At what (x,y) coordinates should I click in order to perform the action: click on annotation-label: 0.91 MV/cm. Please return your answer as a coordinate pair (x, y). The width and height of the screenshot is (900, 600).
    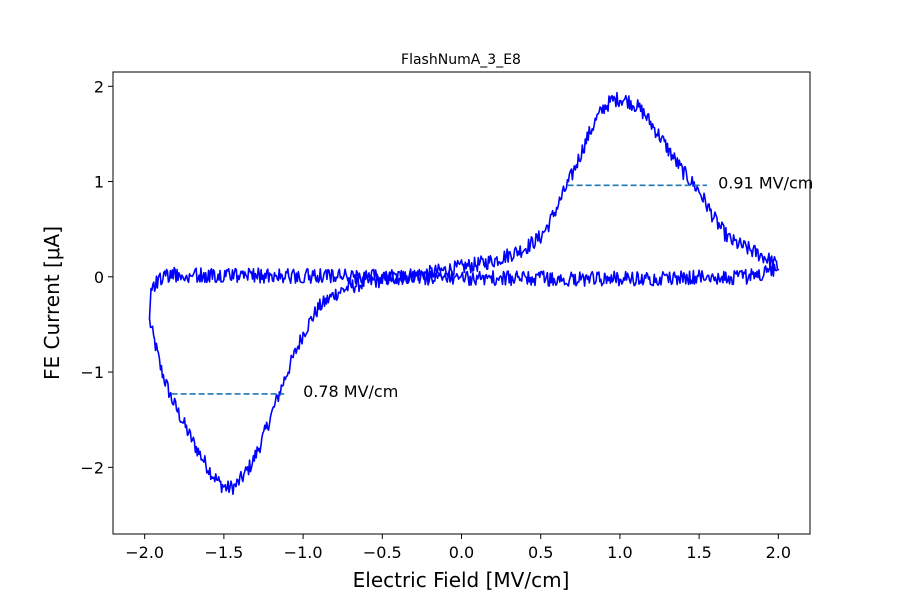
    Looking at the image, I should click on (765, 182).